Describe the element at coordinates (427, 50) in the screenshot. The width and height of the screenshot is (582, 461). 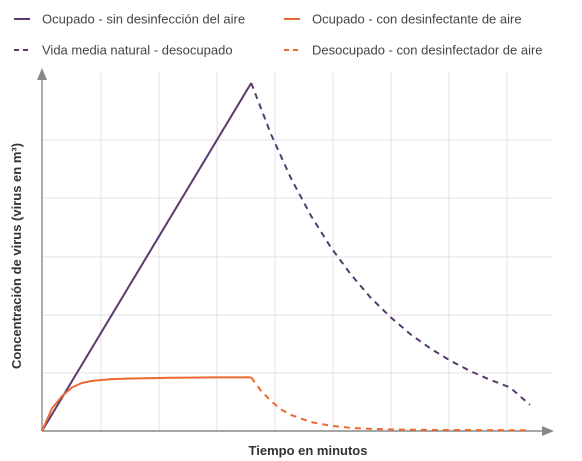
I see `legend-label-4: Desocupado - con desinfectador de aire` at that location.